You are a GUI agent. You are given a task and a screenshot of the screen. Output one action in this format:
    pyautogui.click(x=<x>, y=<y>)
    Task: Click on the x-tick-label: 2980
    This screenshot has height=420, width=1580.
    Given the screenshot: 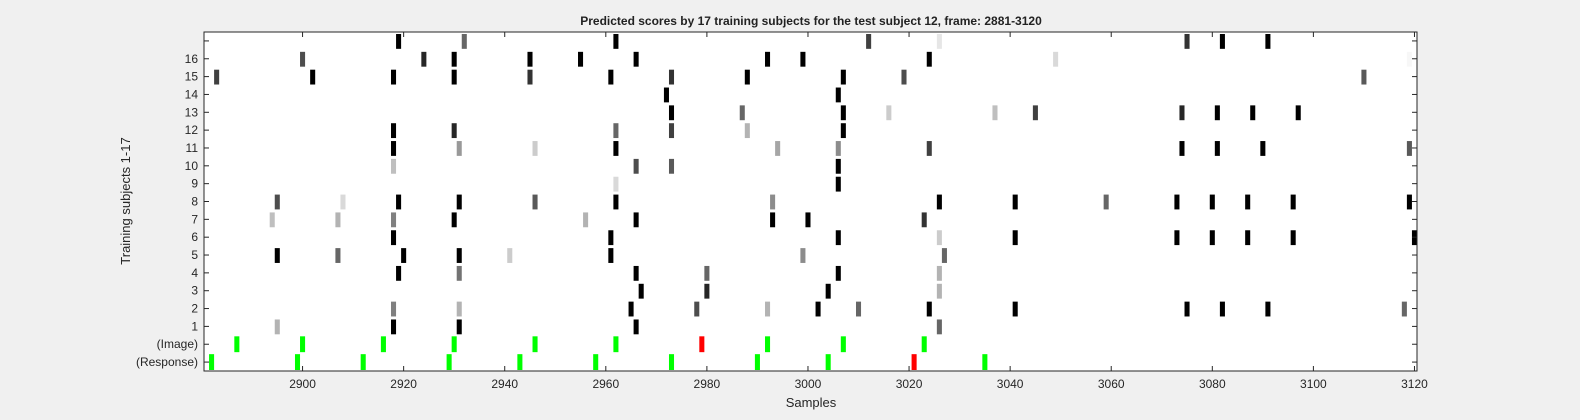 What is the action you would take?
    pyautogui.click(x=707, y=384)
    